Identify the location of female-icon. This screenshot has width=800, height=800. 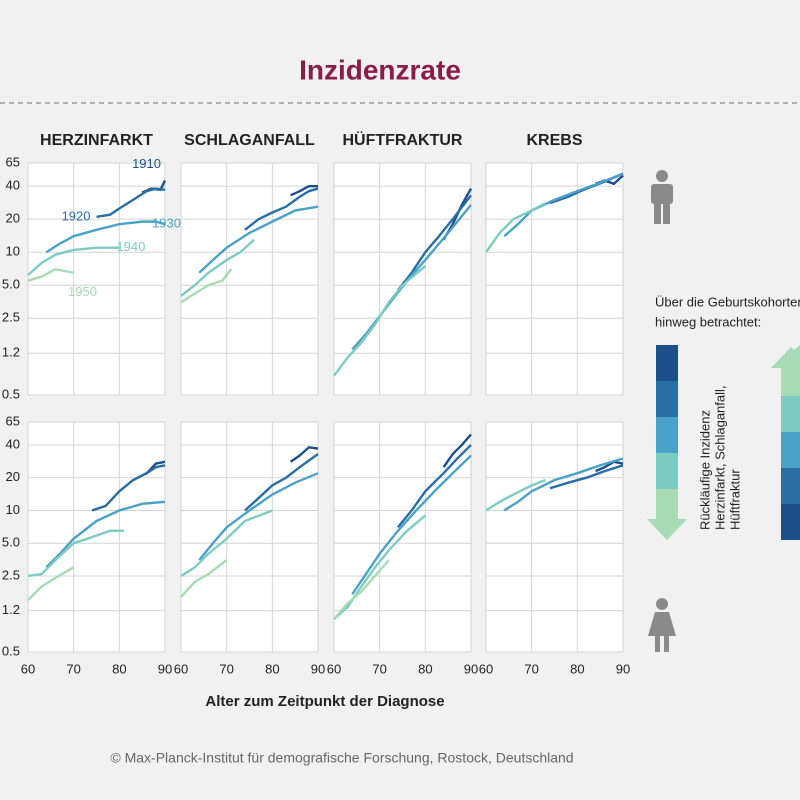
(662, 625).